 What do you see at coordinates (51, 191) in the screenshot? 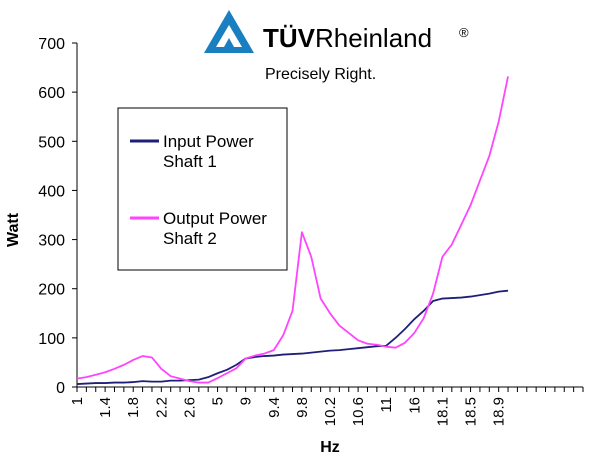
I see `y-tick-label: 400` at bounding box center [51, 191].